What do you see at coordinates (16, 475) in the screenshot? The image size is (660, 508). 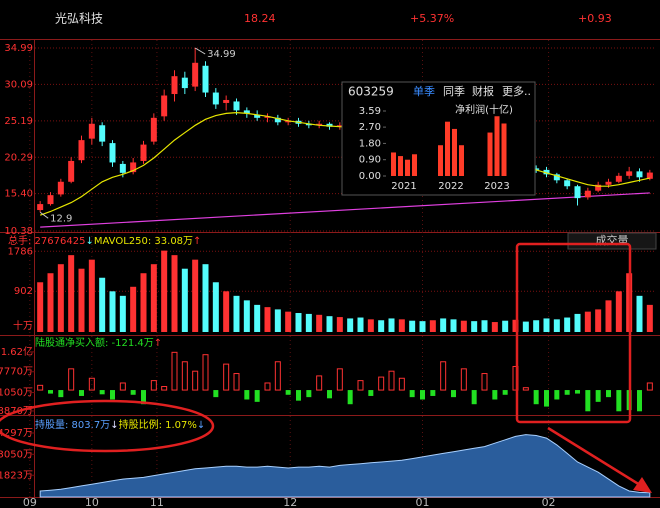 I see `y-tick-label: 1823万` at bounding box center [16, 475].